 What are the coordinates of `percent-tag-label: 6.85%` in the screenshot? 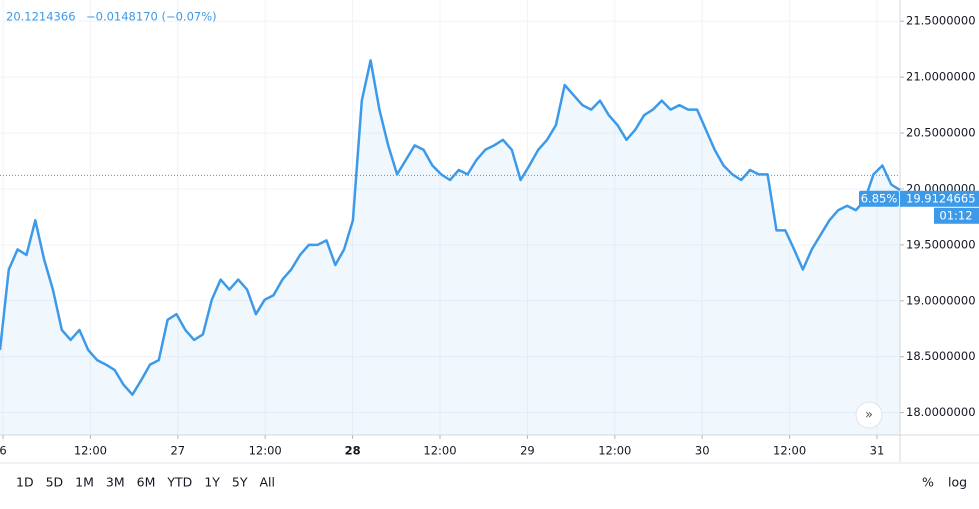 It's located at (879, 198).